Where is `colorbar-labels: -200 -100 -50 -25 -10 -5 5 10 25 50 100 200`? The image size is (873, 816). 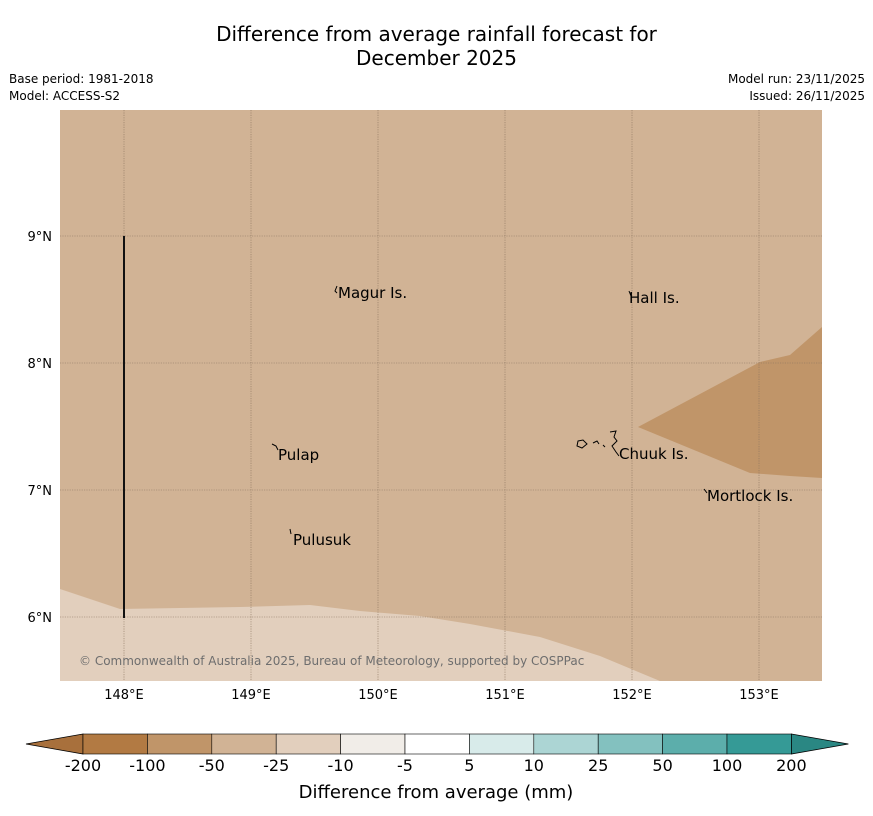
colorbar-labels: -200 -100 -50 -25 -10 -5 5 10 25 50 100 200 is located at coordinates (436, 765).